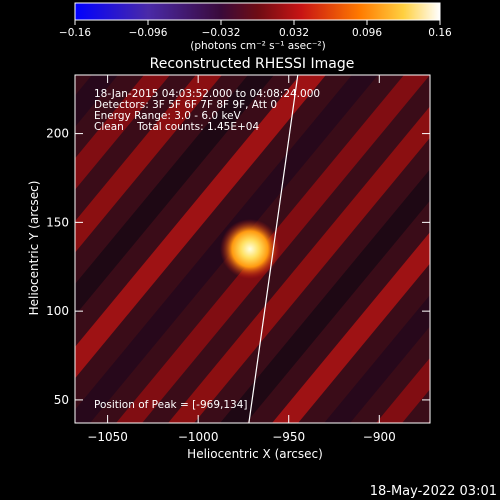 The height and width of the screenshot is (500, 500). I want to click on source-glow, so click(250, 249).